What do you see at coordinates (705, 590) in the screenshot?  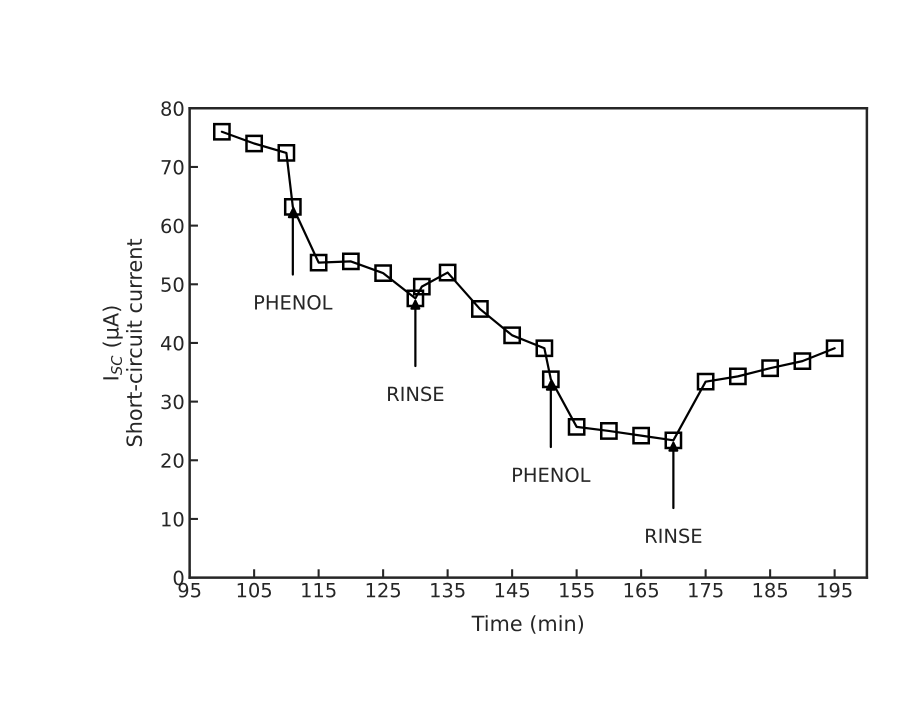 I see `x-tick-label: 175` at bounding box center [705, 590].